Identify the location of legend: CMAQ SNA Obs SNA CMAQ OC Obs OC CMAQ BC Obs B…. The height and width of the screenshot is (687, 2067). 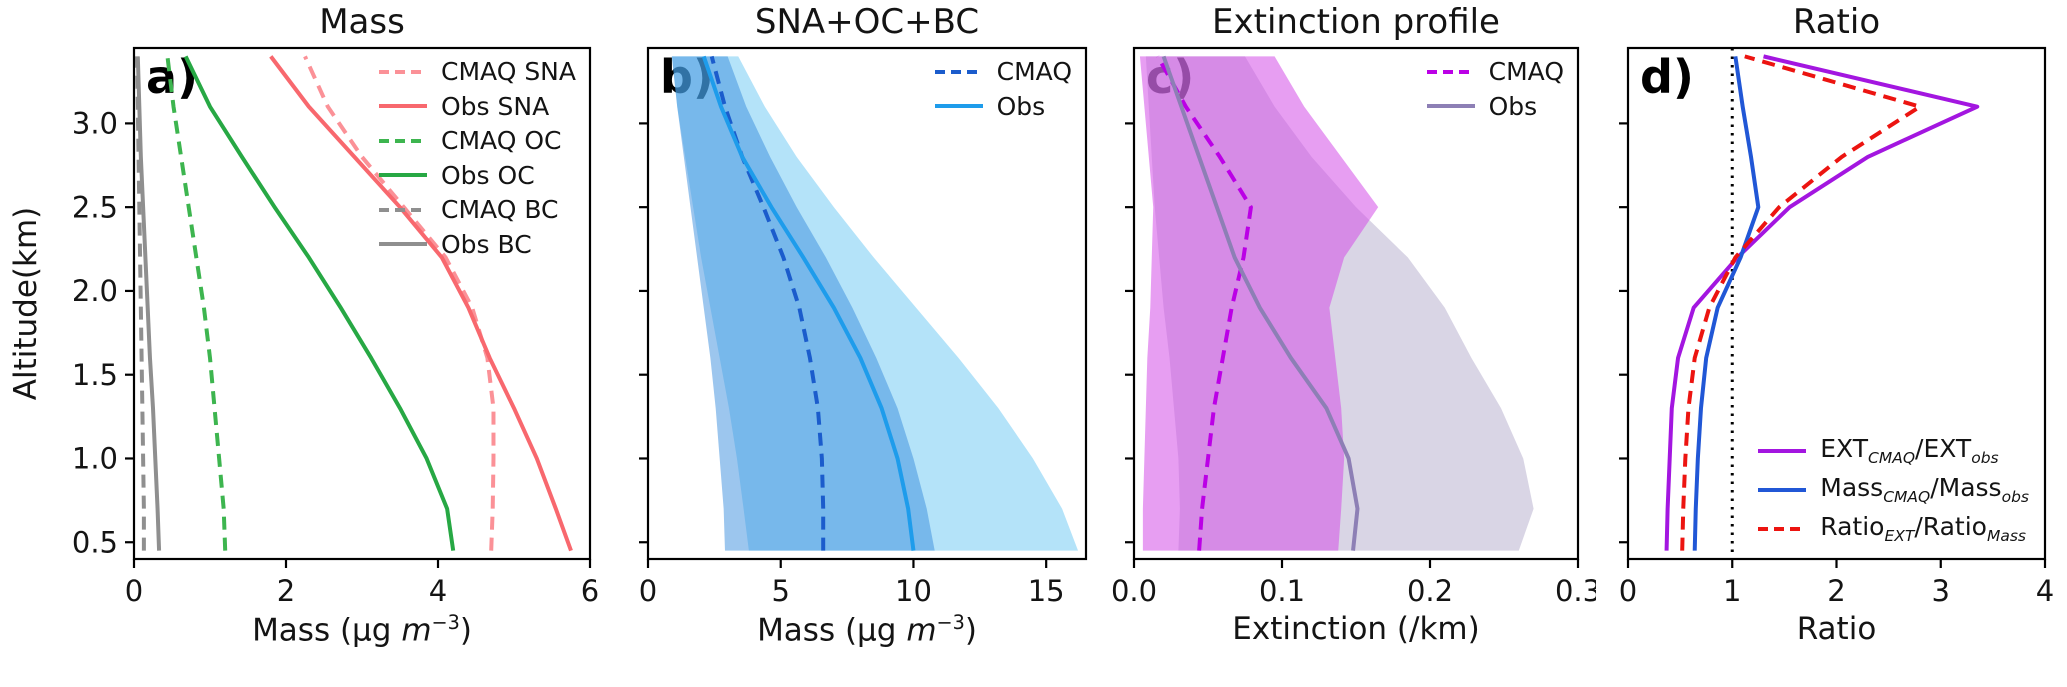
(476, 158).